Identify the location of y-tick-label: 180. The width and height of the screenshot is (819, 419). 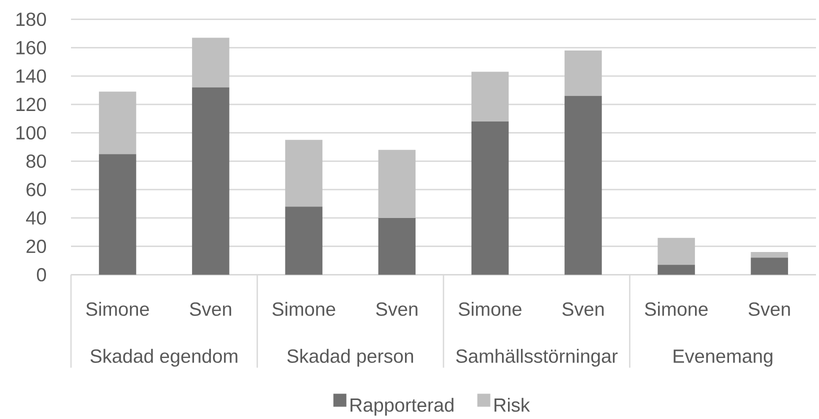
(31, 19).